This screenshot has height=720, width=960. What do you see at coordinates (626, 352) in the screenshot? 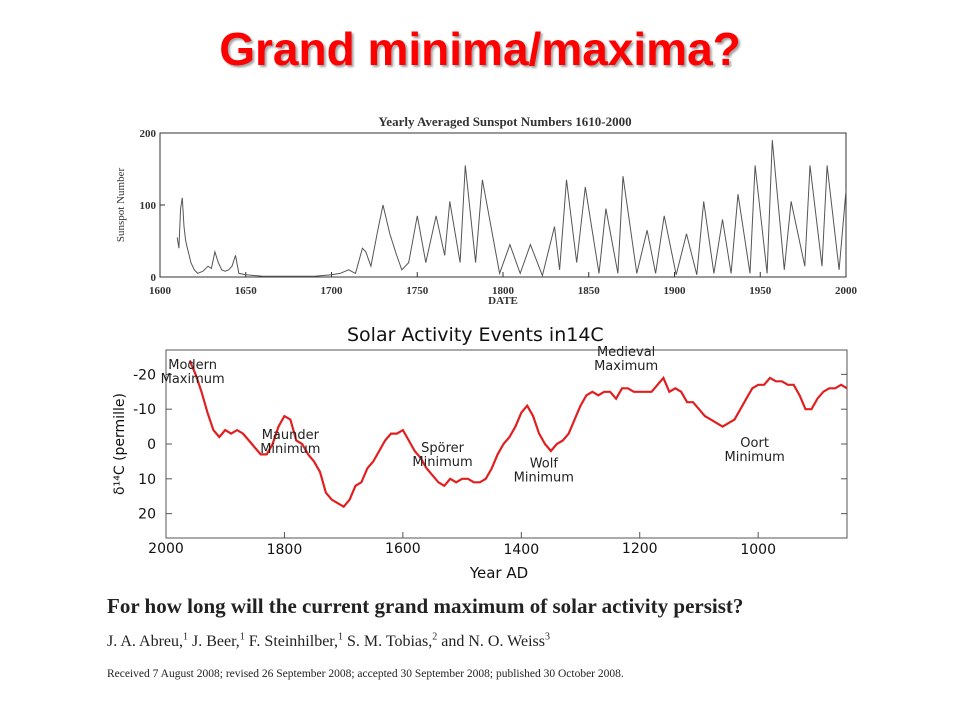
I see `c14-event-label-line: Medieval` at bounding box center [626, 352].